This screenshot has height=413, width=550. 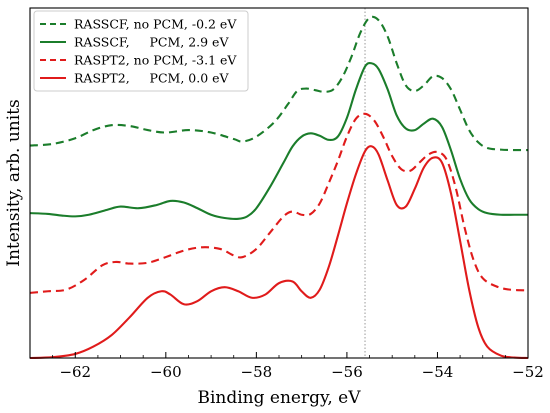 What do you see at coordinates (166, 372) in the screenshot?
I see `x-tick-label: −60` at bounding box center [166, 372].